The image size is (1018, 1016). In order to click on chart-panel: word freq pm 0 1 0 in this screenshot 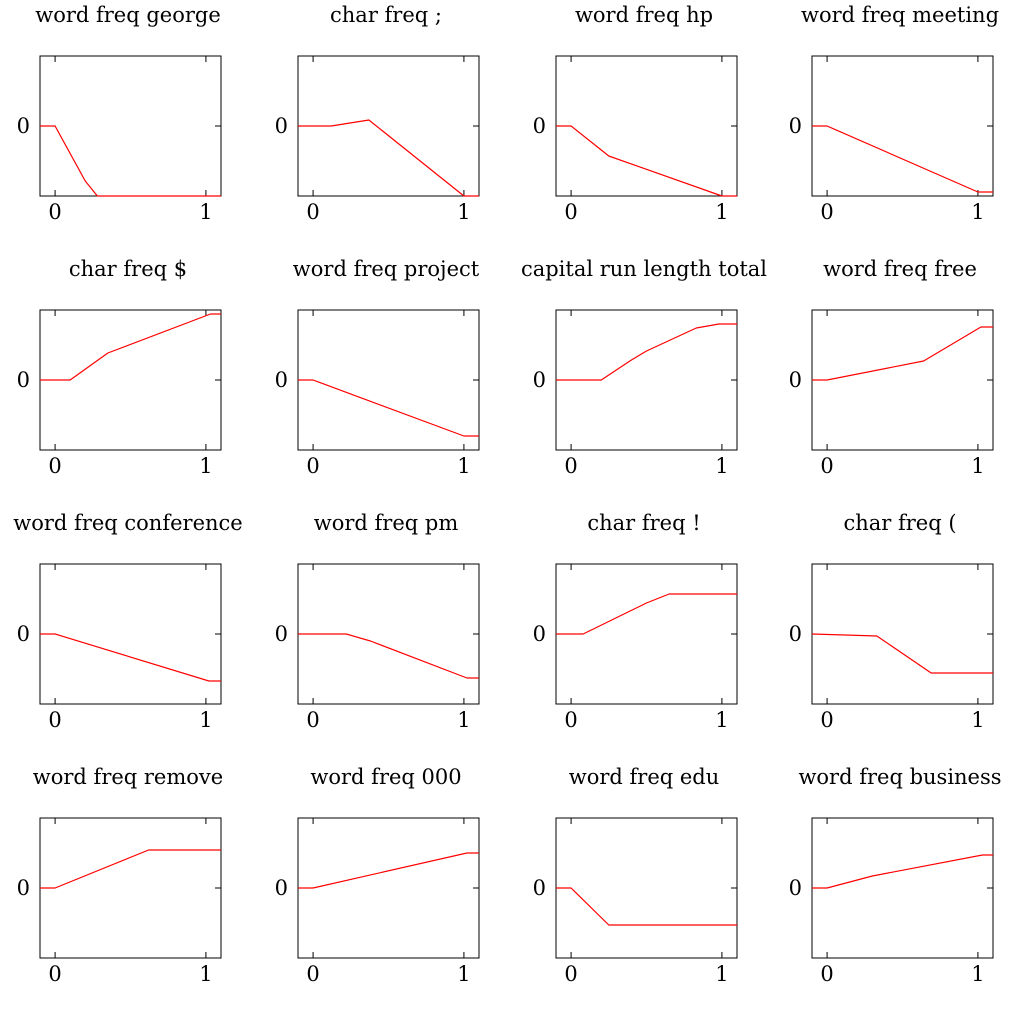, I will do `click(386, 635)`.